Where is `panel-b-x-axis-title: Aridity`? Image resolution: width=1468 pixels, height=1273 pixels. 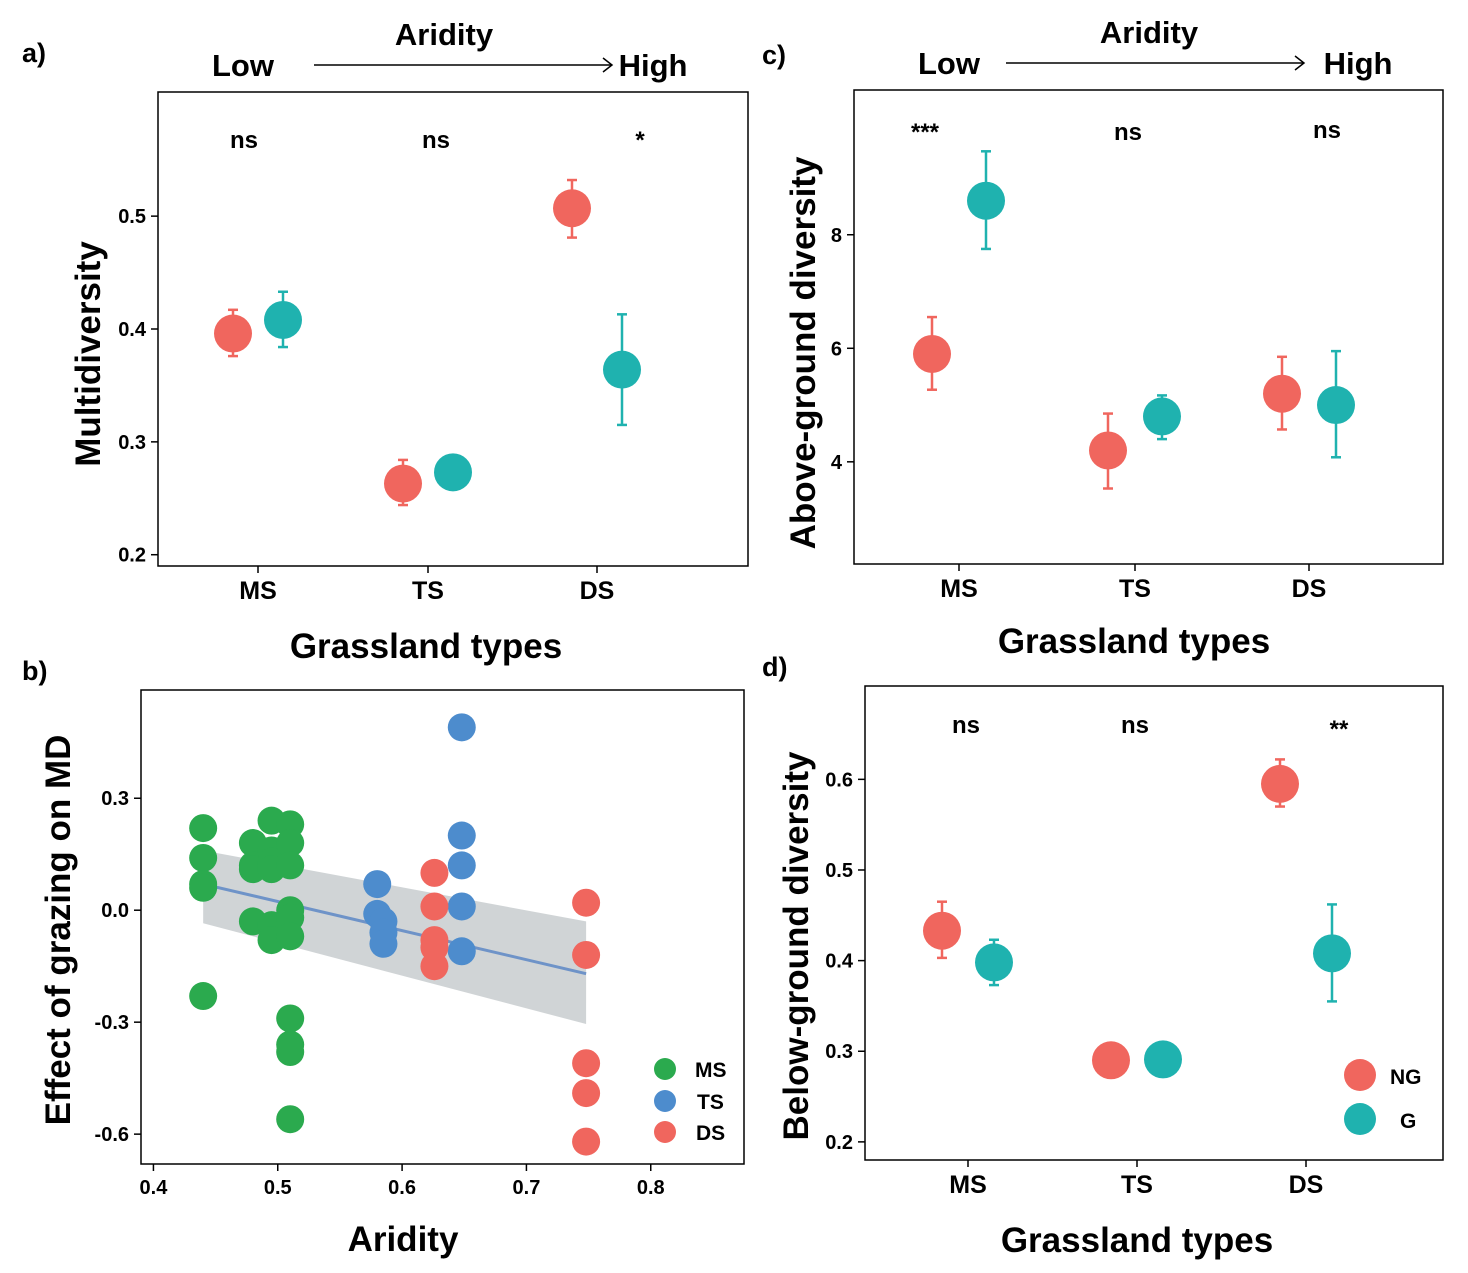
panel-b-x-axis-title: Aridity is located at coordinates (403, 1239).